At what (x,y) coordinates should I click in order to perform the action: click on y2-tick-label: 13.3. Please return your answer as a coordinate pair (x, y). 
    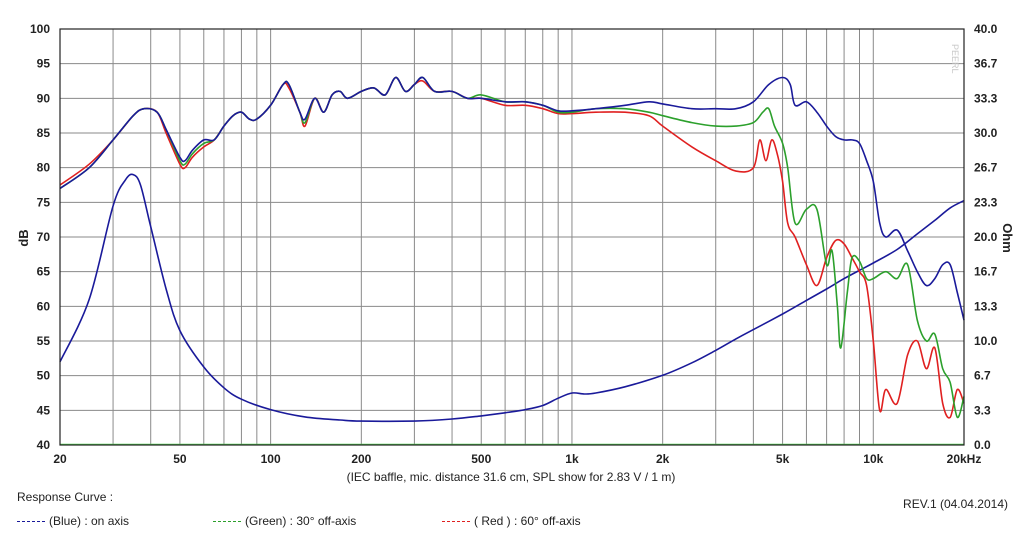
    Looking at the image, I should click on (986, 306).